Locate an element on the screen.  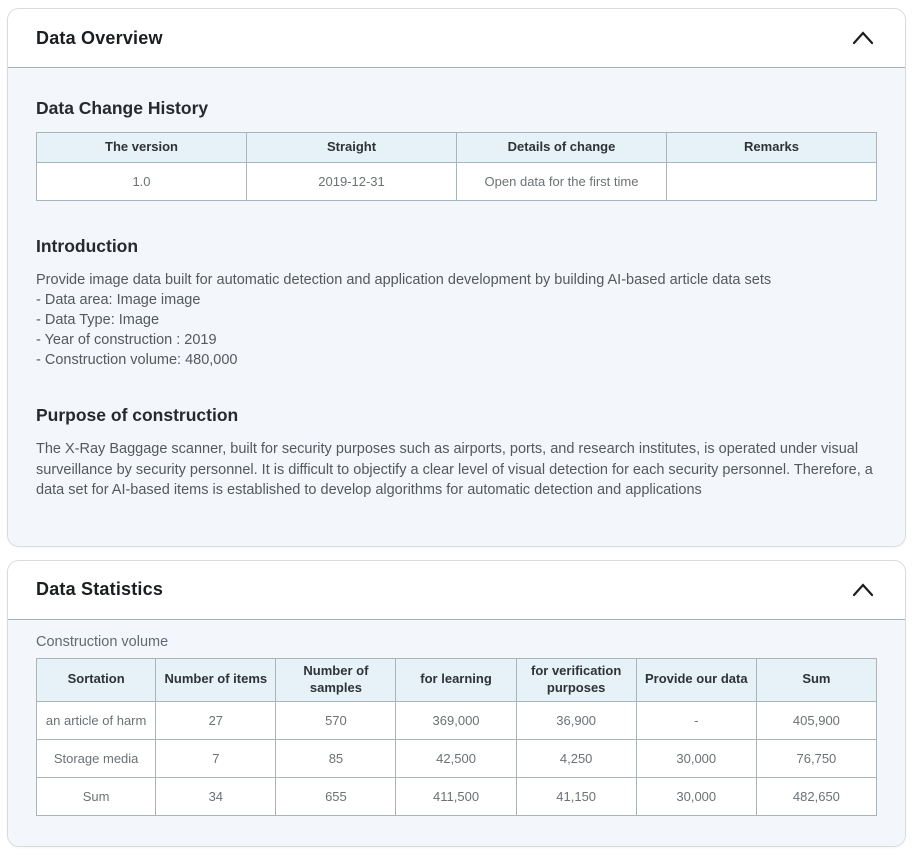
table-cell: Sum is located at coordinates (96, 796).